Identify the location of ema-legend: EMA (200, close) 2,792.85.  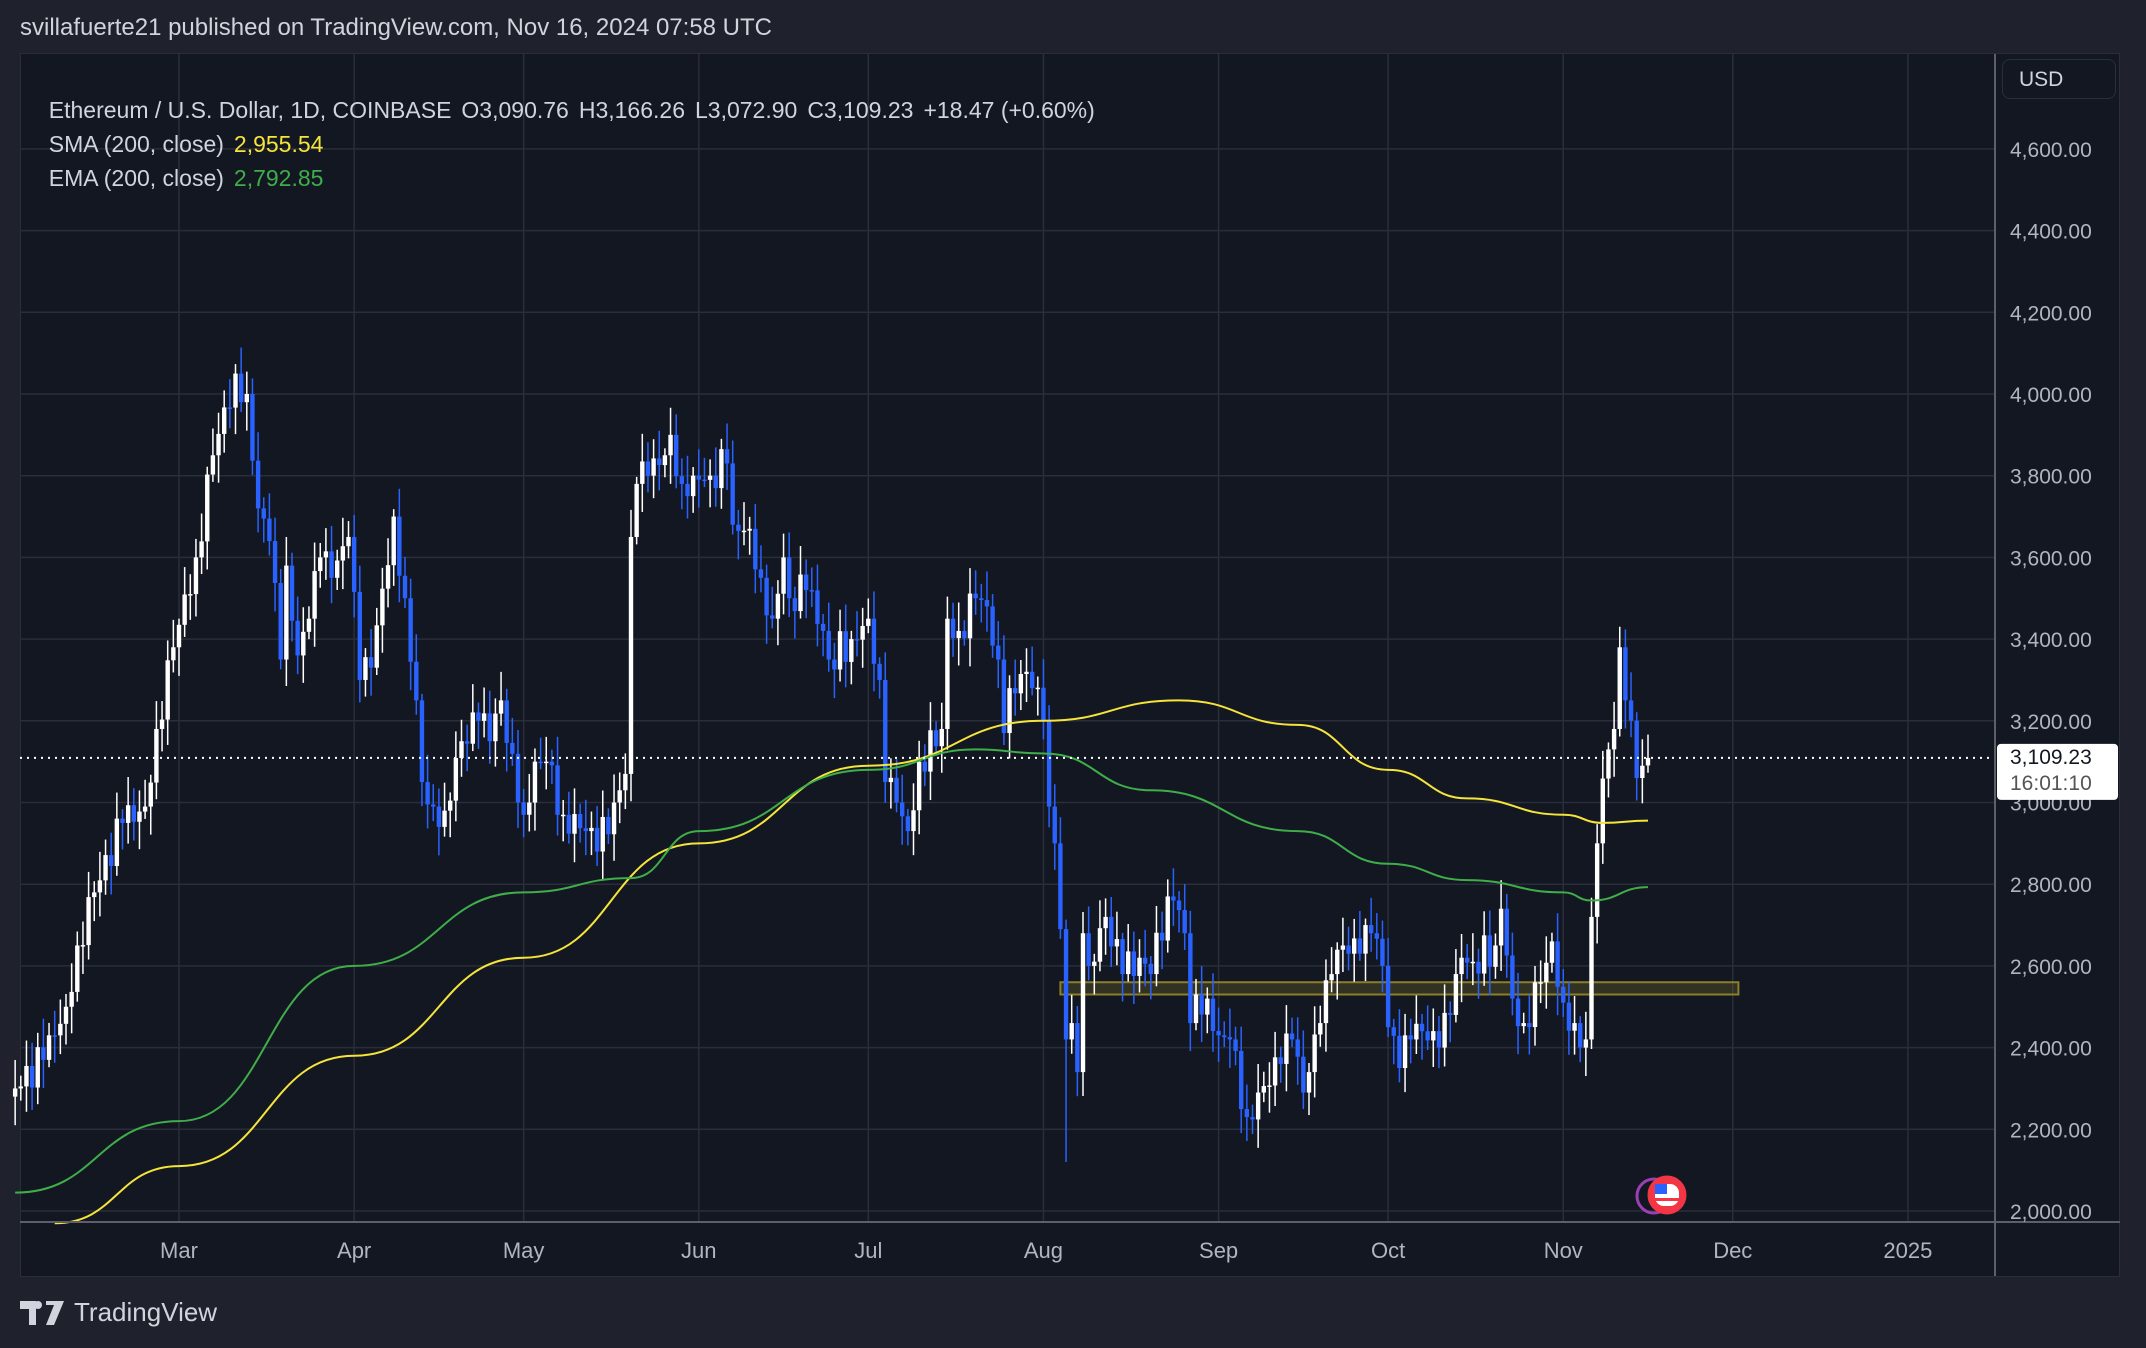
(184, 165).